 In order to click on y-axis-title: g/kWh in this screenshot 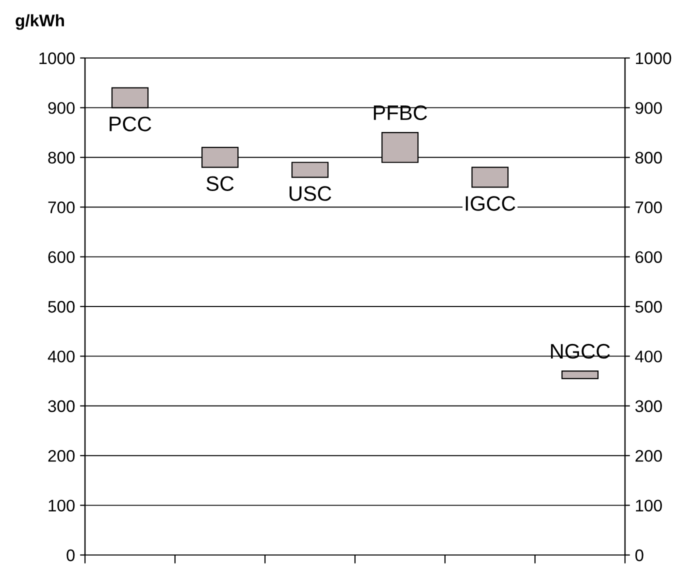, I will do `click(40, 22)`.